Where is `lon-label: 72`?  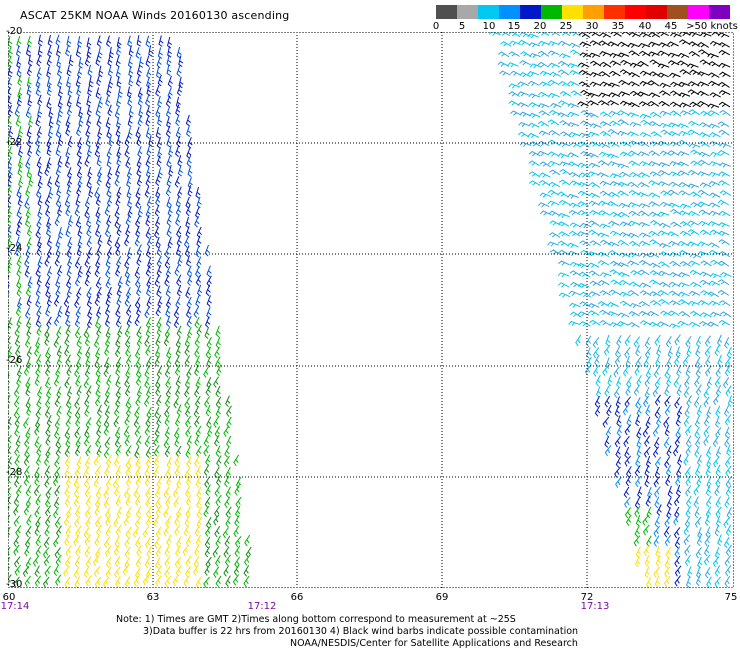 lon-label: 72 is located at coordinates (587, 597).